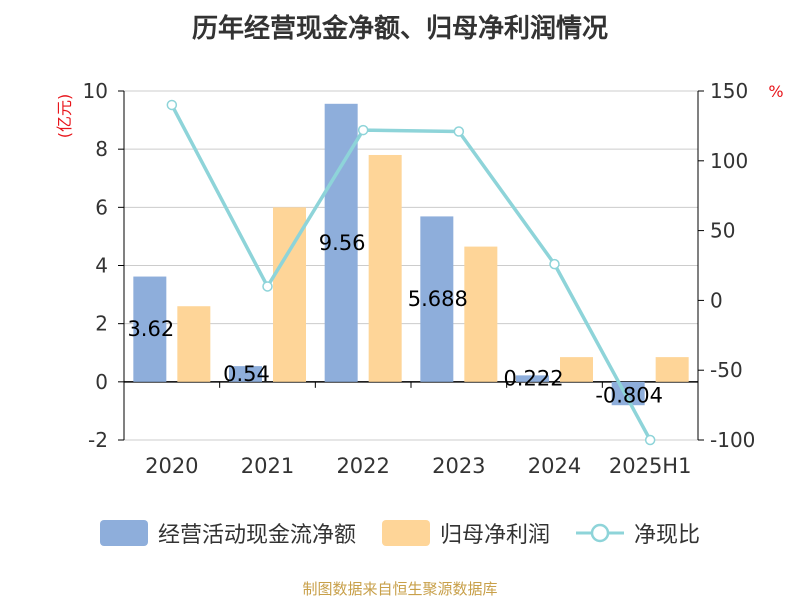  I want to click on y-left-tick-label: 6, so click(101, 207).